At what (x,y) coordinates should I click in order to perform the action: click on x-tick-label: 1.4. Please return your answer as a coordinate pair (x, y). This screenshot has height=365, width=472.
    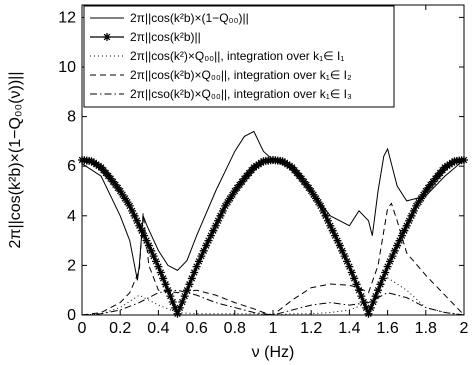
    Looking at the image, I should click on (349, 328).